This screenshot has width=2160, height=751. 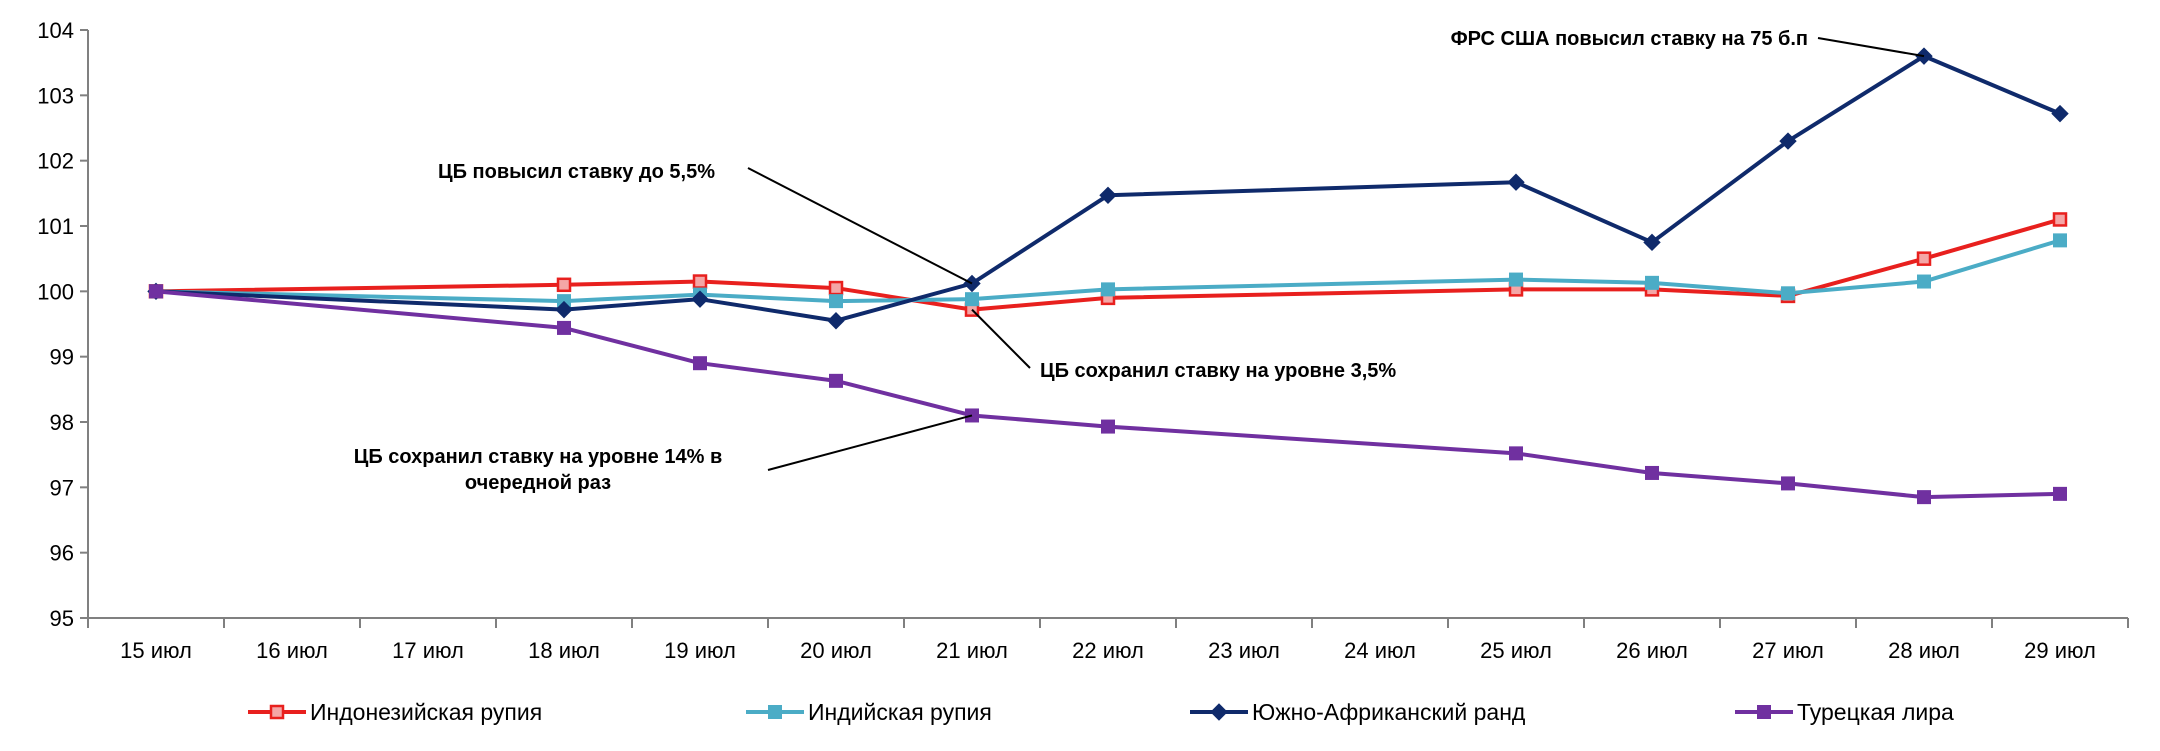 What do you see at coordinates (62, 487) in the screenshot?
I see `y-tick-label: 97` at bounding box center [62, 487].